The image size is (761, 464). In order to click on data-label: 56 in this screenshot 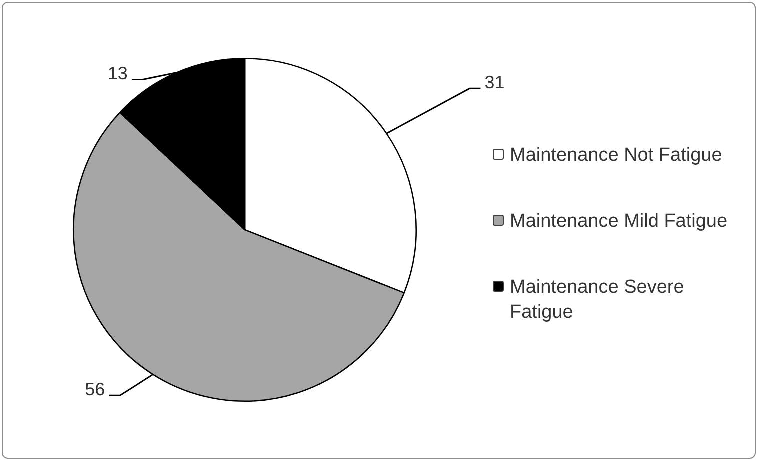, I will do `click(95, 390)`.